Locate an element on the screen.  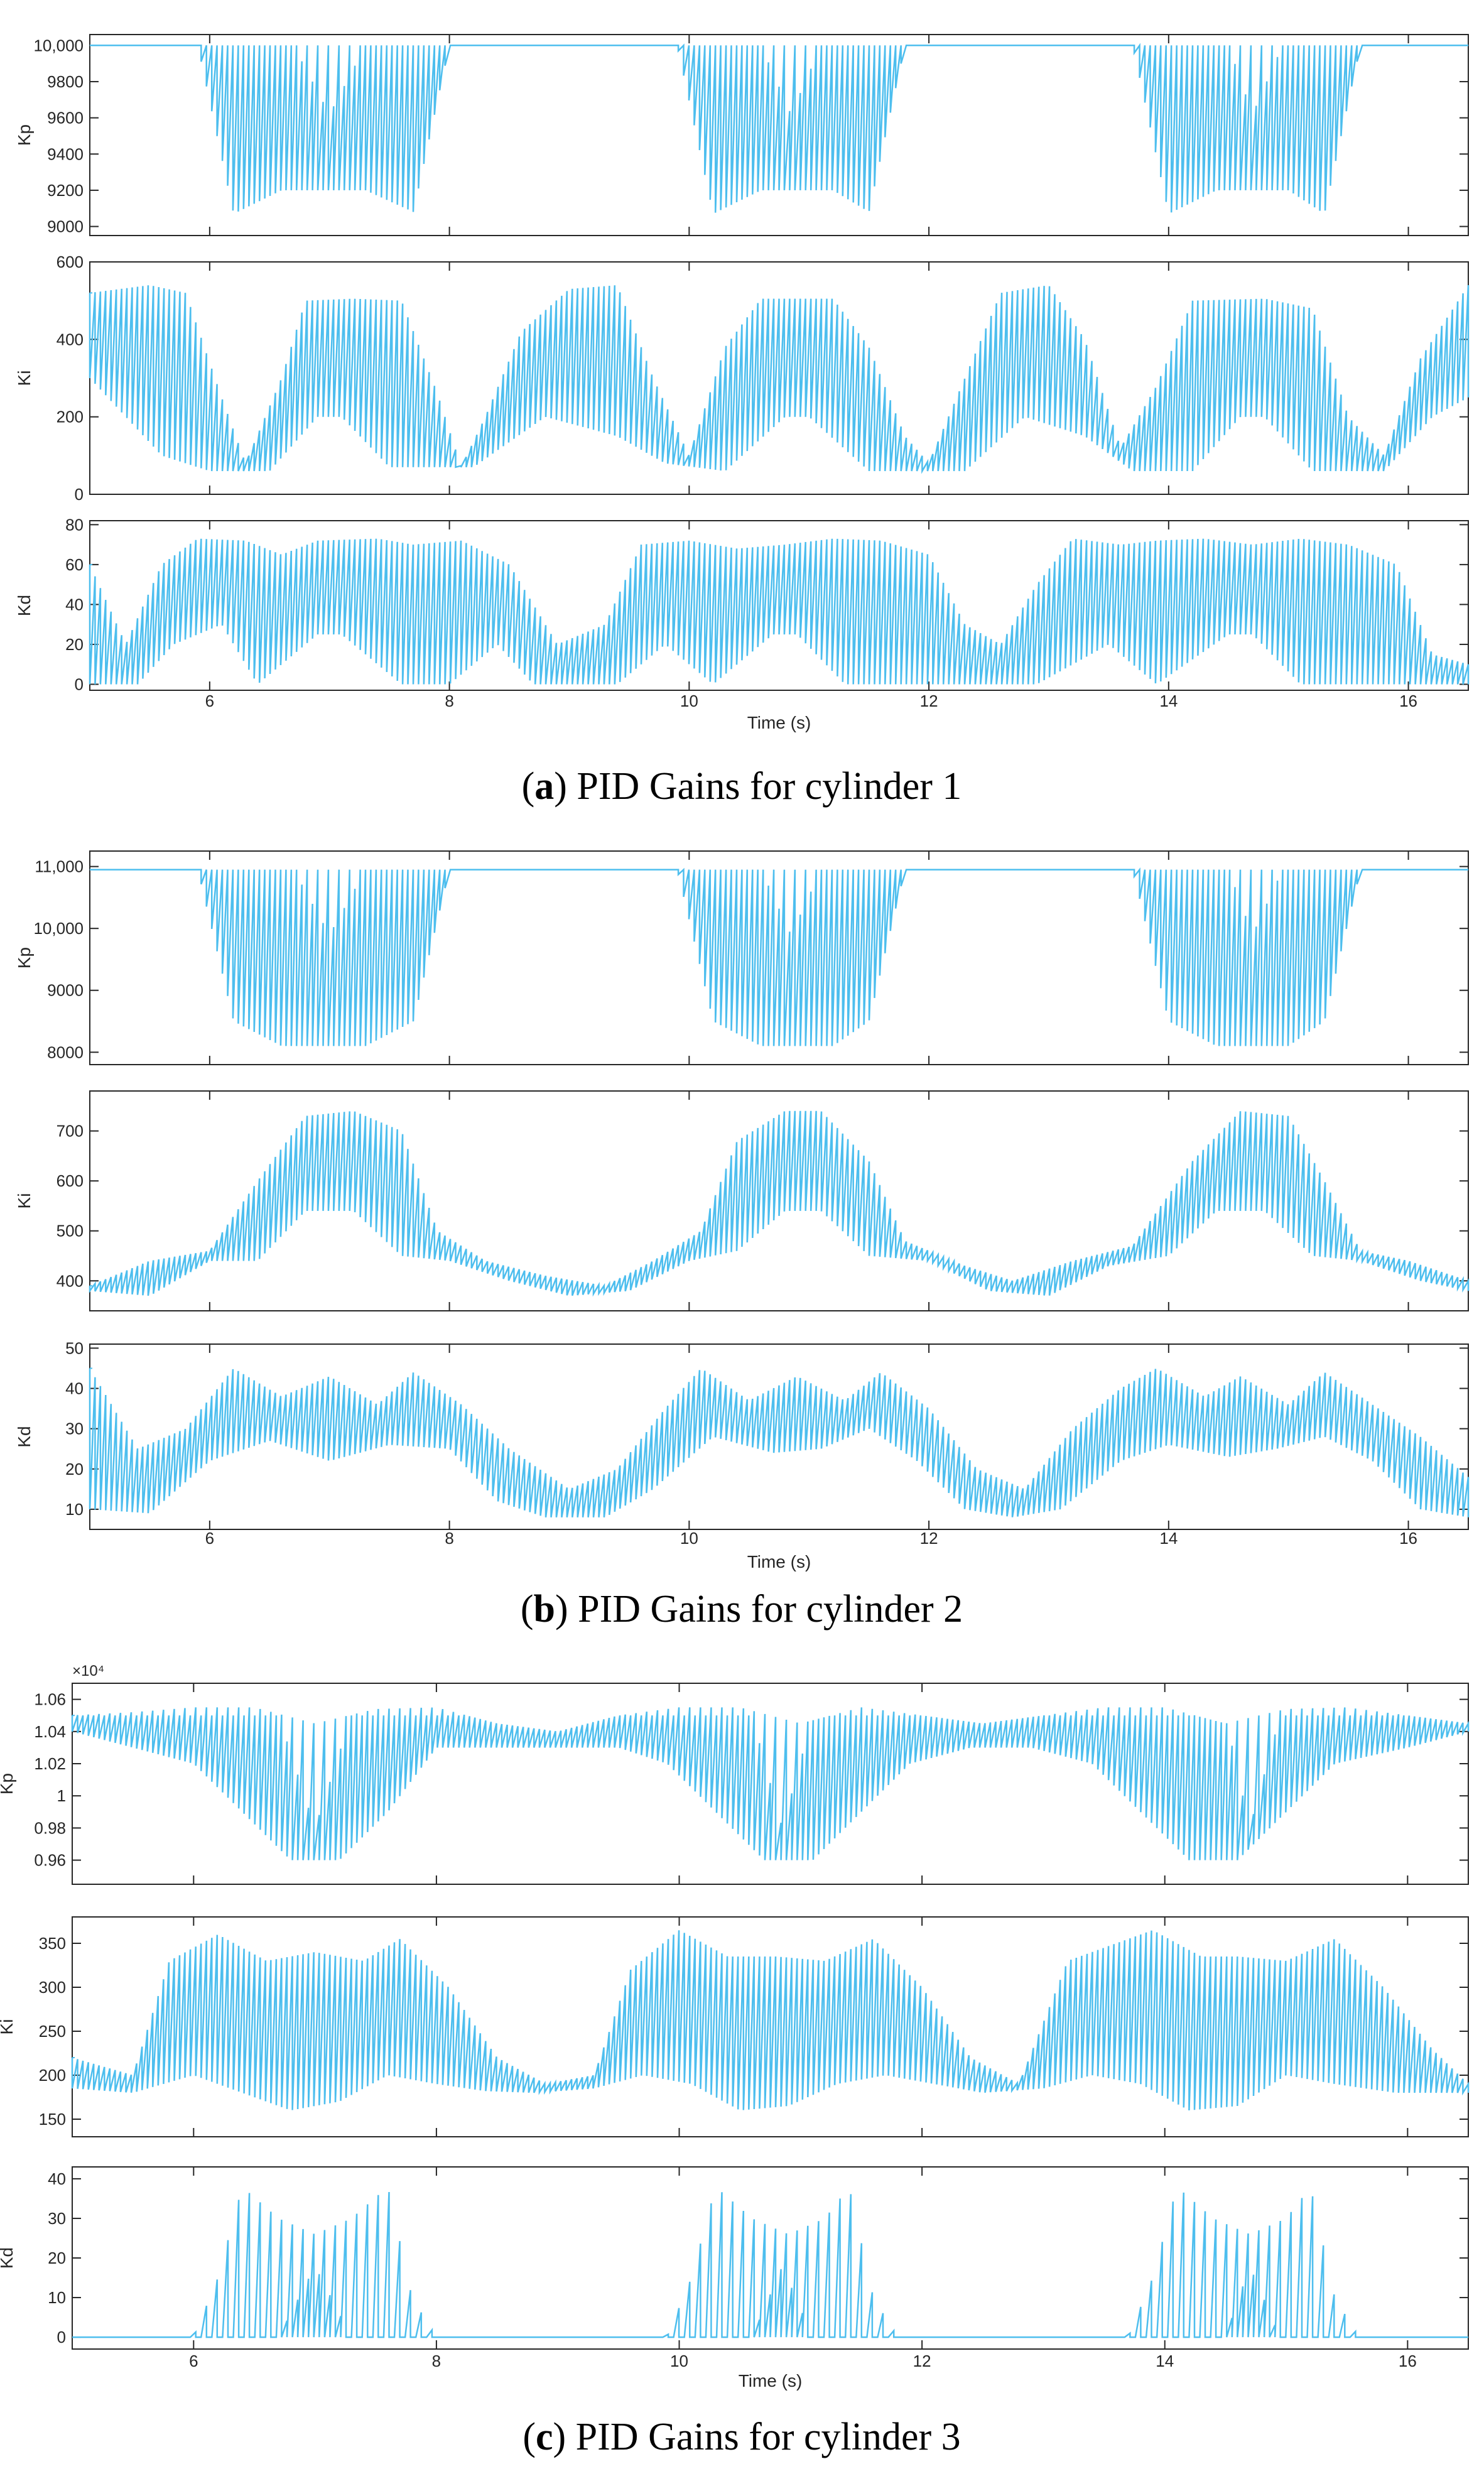
caption-letter: c is located at coordinates (545, 2437).